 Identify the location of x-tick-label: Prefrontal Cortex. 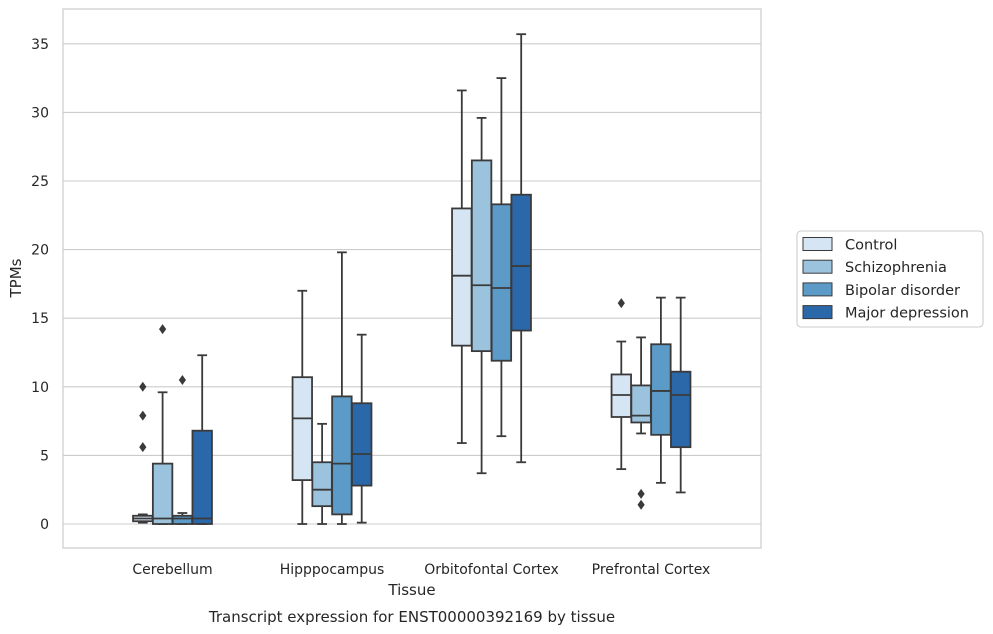
(651, 570).